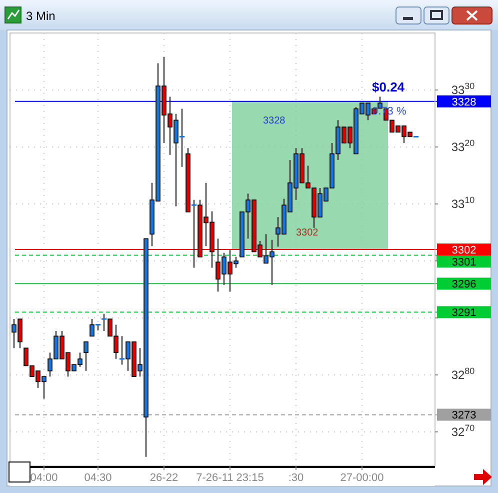 This screenshot has width=498, height=493. Describe the element at coordinates (463, 202) in the screenshot. I see `y-tick-label: 33$^{10}$` at that location.